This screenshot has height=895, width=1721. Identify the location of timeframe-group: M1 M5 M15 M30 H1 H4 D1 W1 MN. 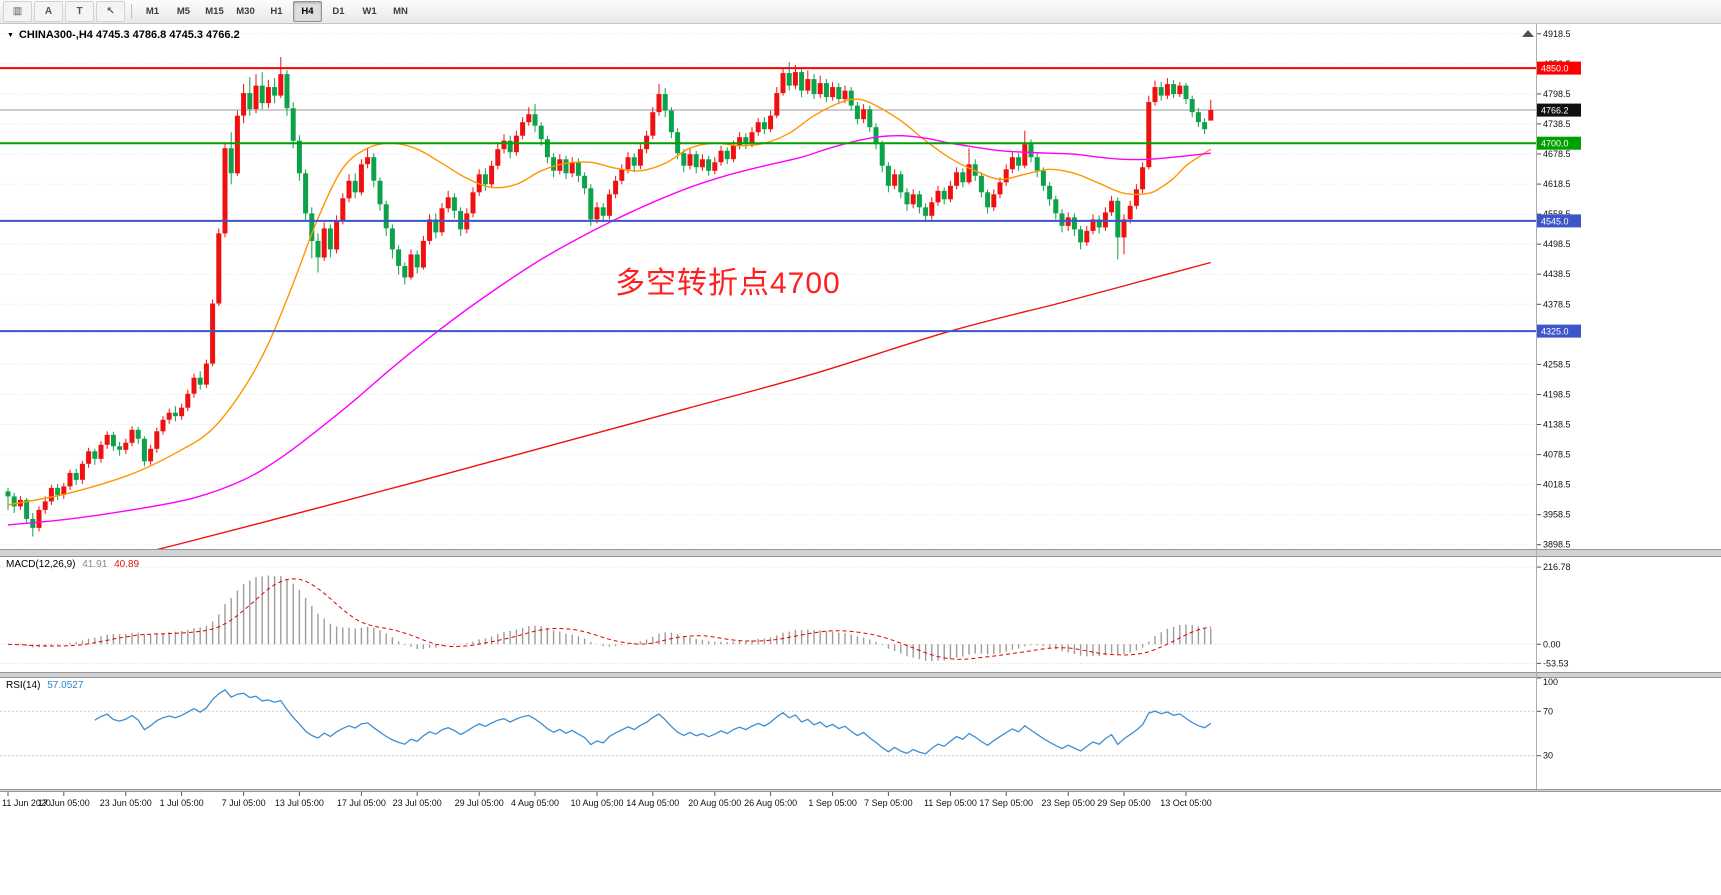
(276, 11).